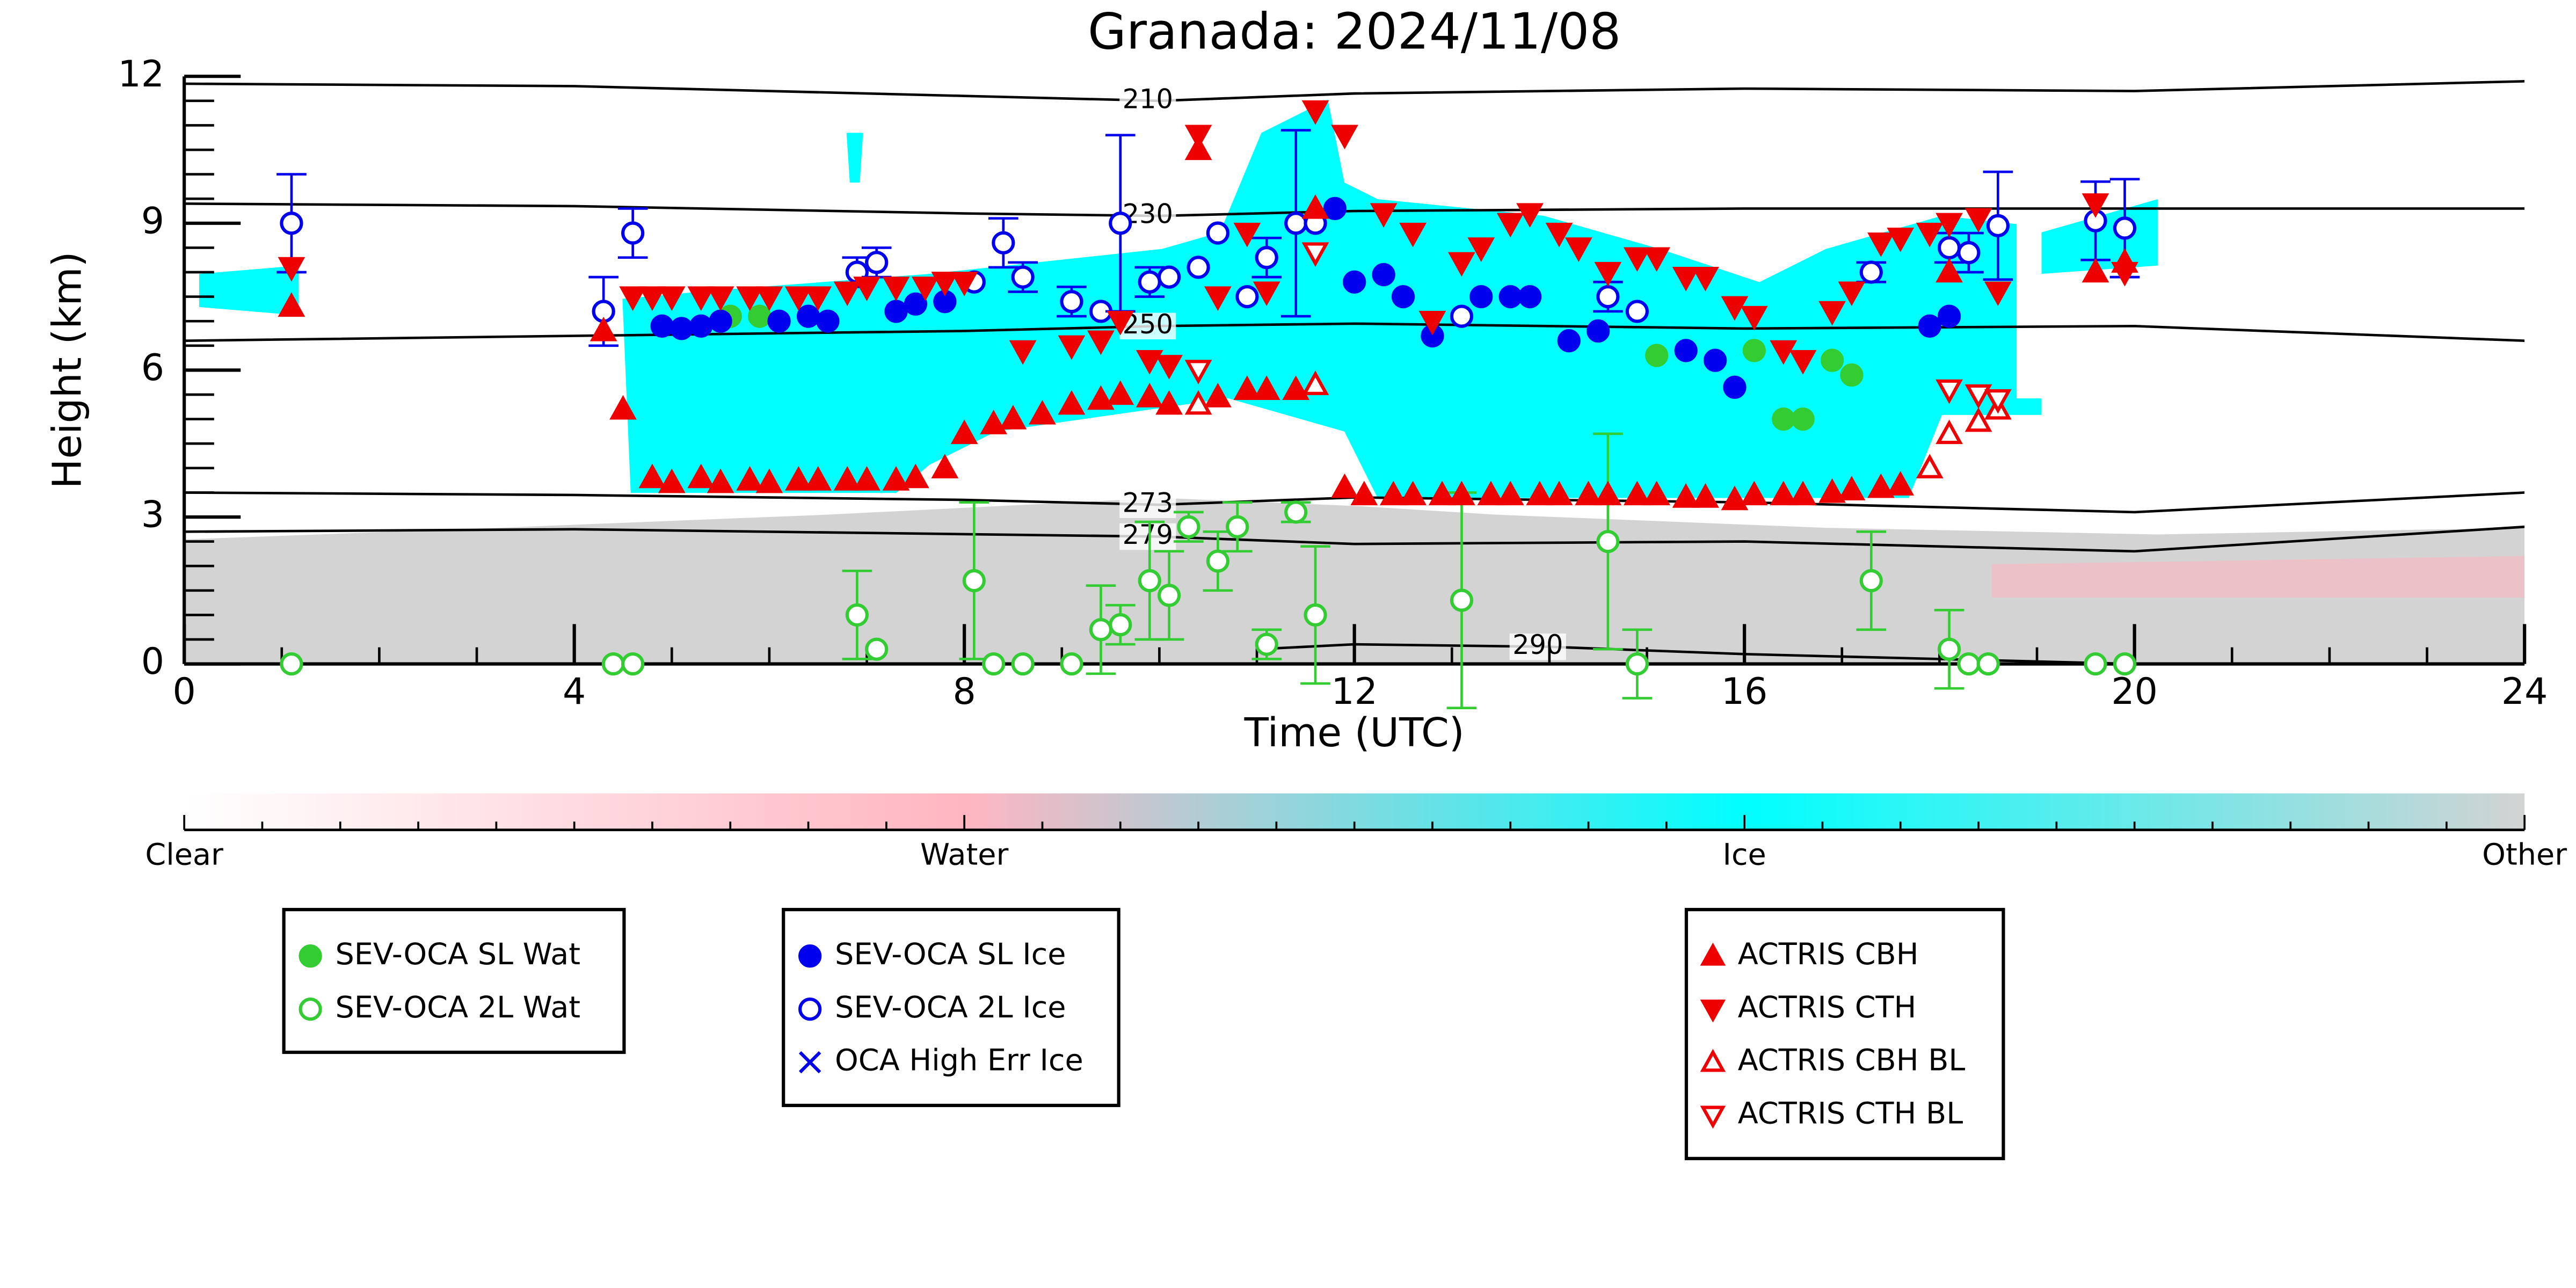 The width and height of the screenshot is (2576, 1288). Describe the element at coordinates (1537, 644) in the screenshot. I see `contour-label: 290` at that location.